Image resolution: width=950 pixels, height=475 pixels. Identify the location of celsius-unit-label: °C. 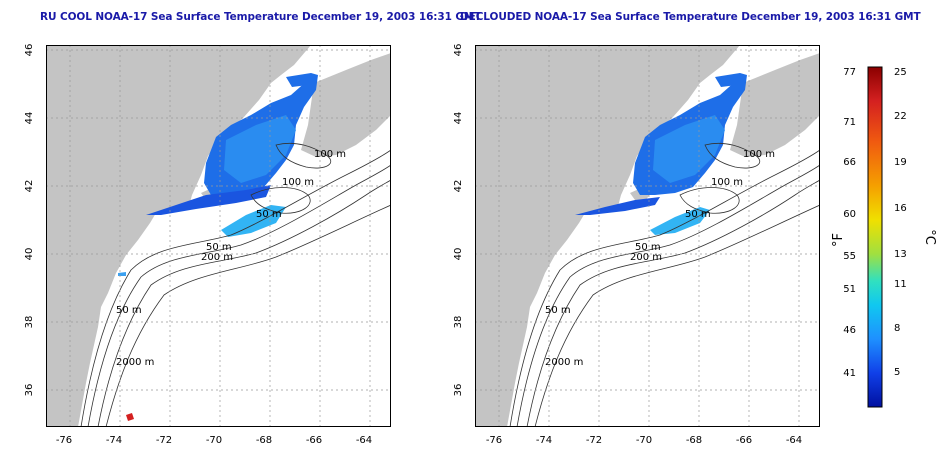
(929, 237).